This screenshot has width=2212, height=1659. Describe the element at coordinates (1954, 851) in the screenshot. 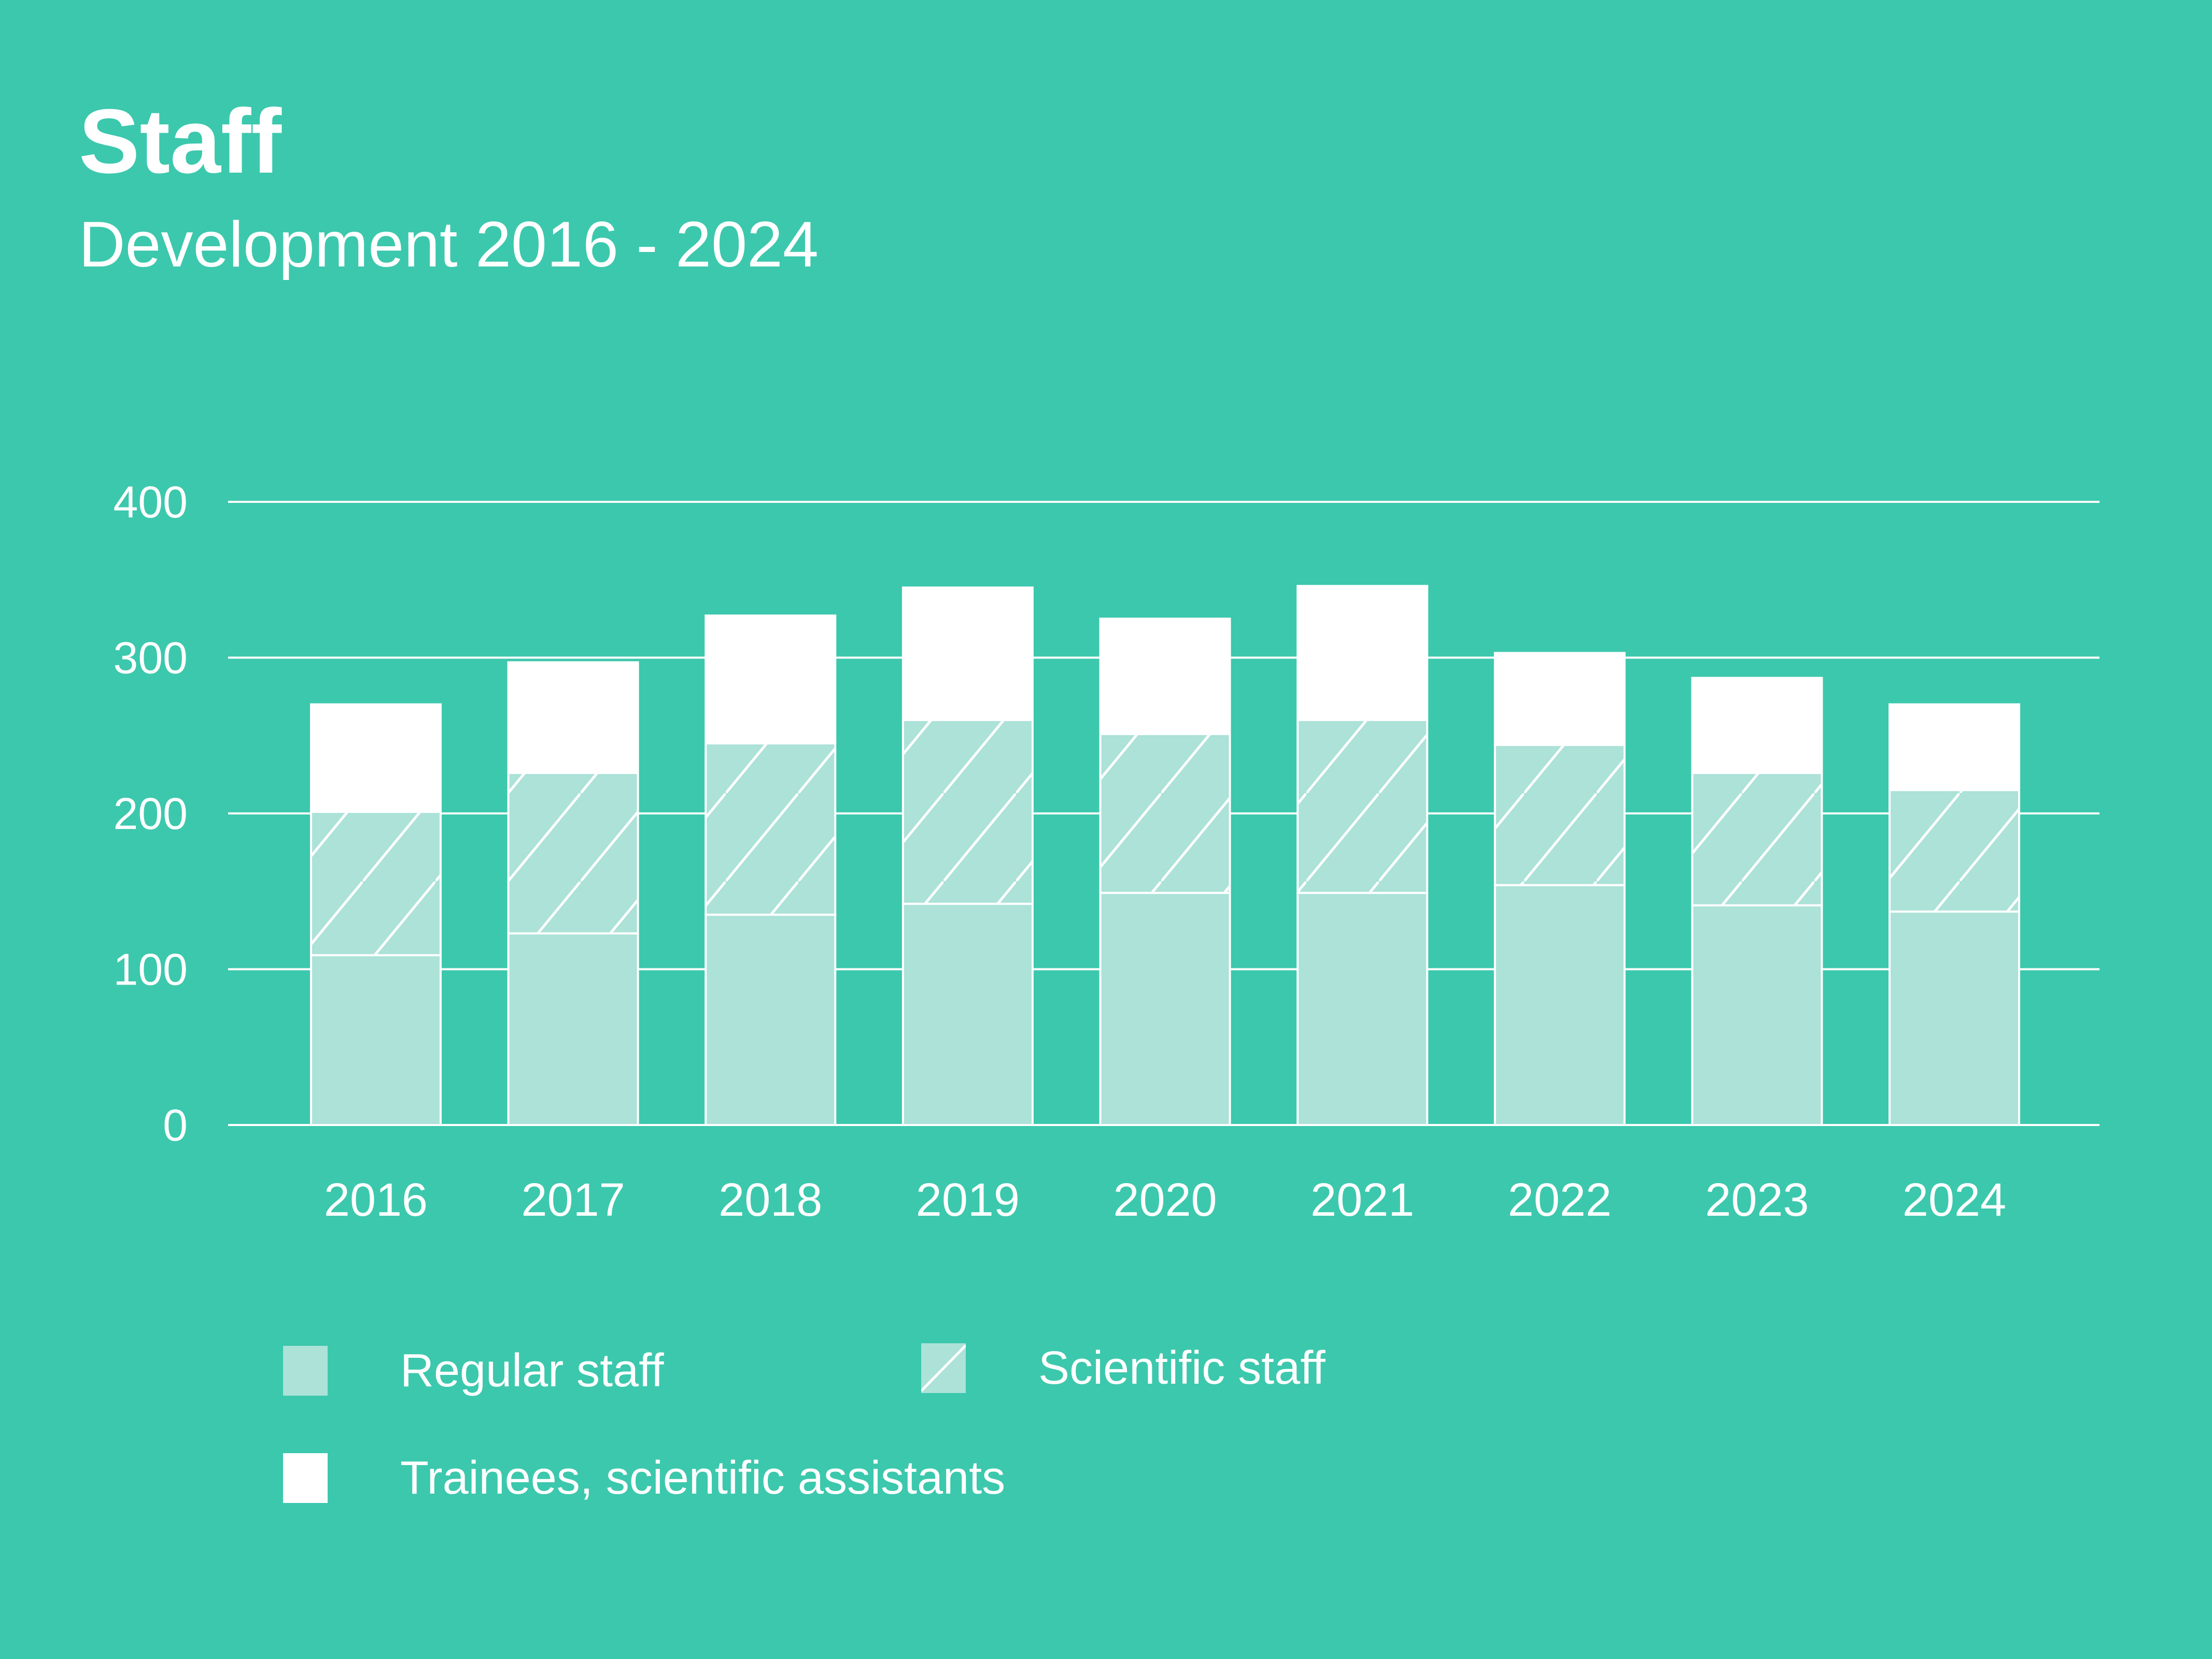

I see `bar-segment-scientific-2024` at that location.